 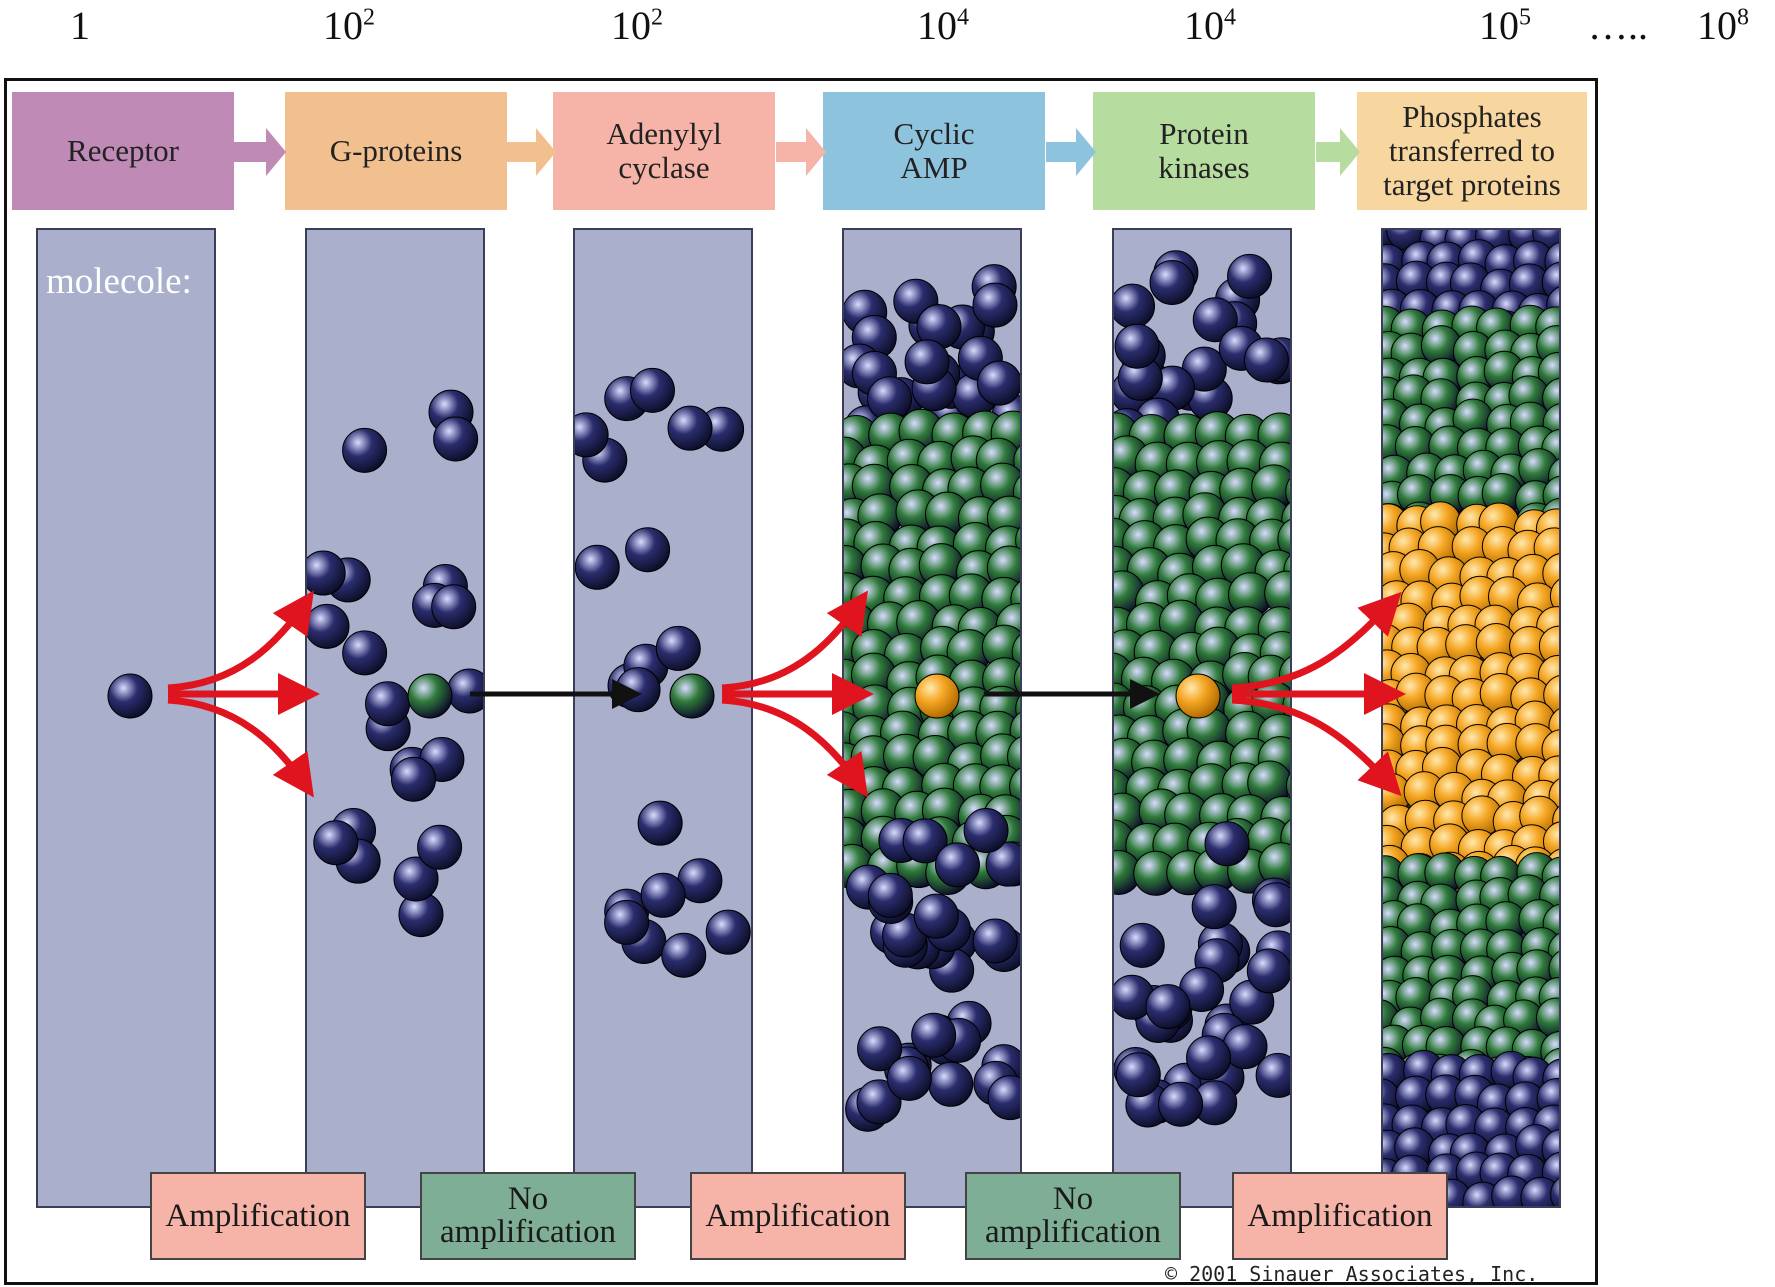 What do you see at coordinates (130, 696) in the screenshot?
I see `receptor-molecule` at bounding box center [130, 696].